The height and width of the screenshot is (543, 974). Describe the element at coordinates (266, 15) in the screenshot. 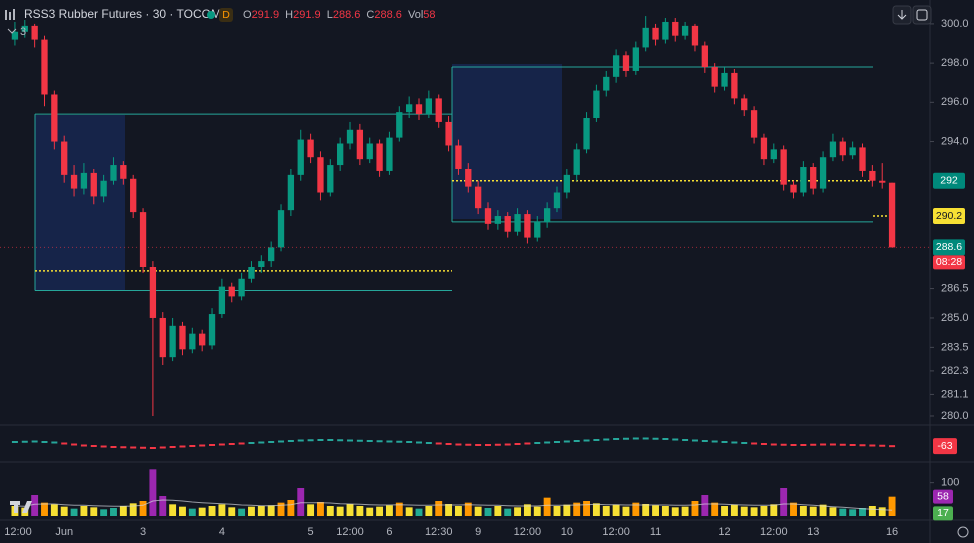

I see `o-value: 291.9` at that location.